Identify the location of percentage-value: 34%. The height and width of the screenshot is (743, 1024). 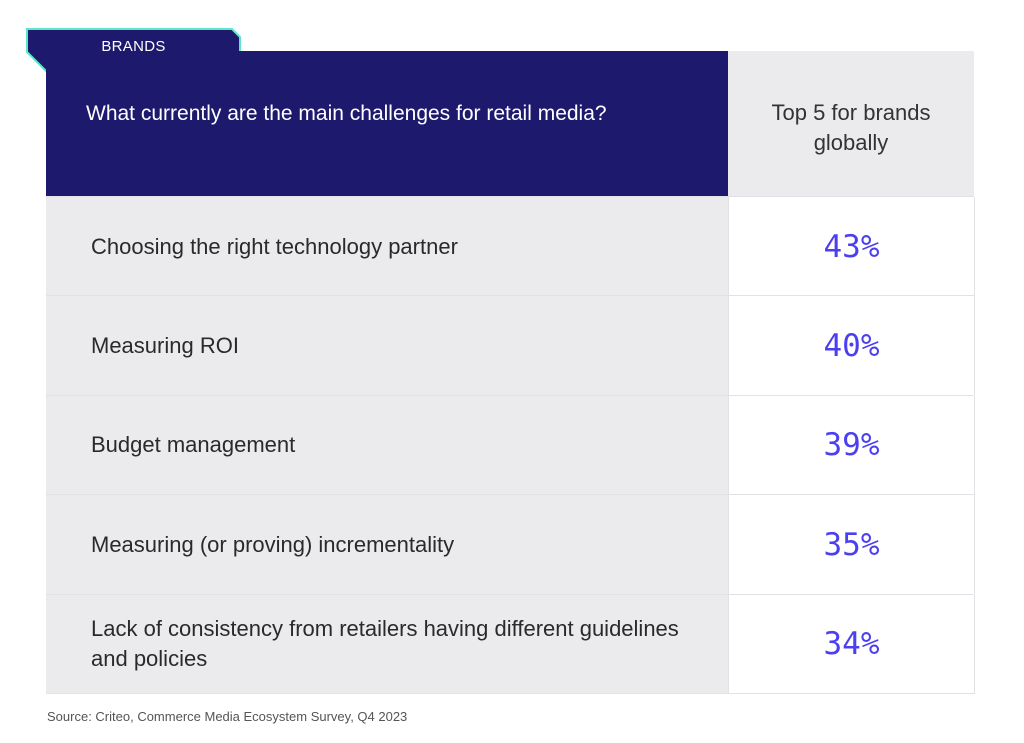
(851, 644).